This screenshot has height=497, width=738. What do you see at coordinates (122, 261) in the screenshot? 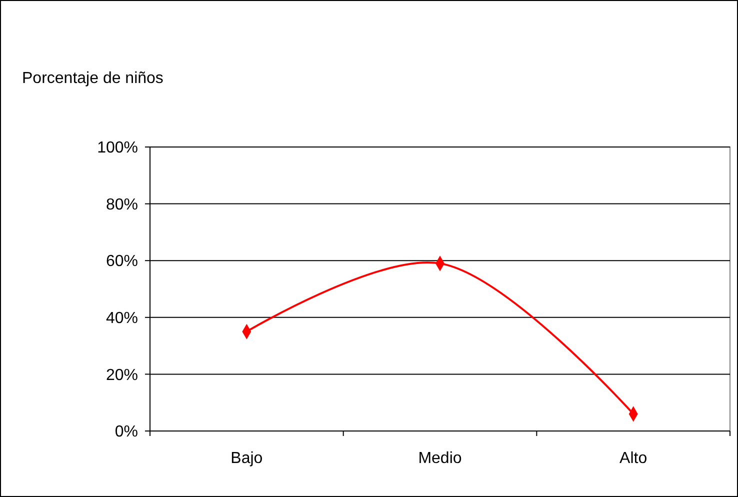
I see `y-tick-label: 60%` at bounding box center [122, 261].